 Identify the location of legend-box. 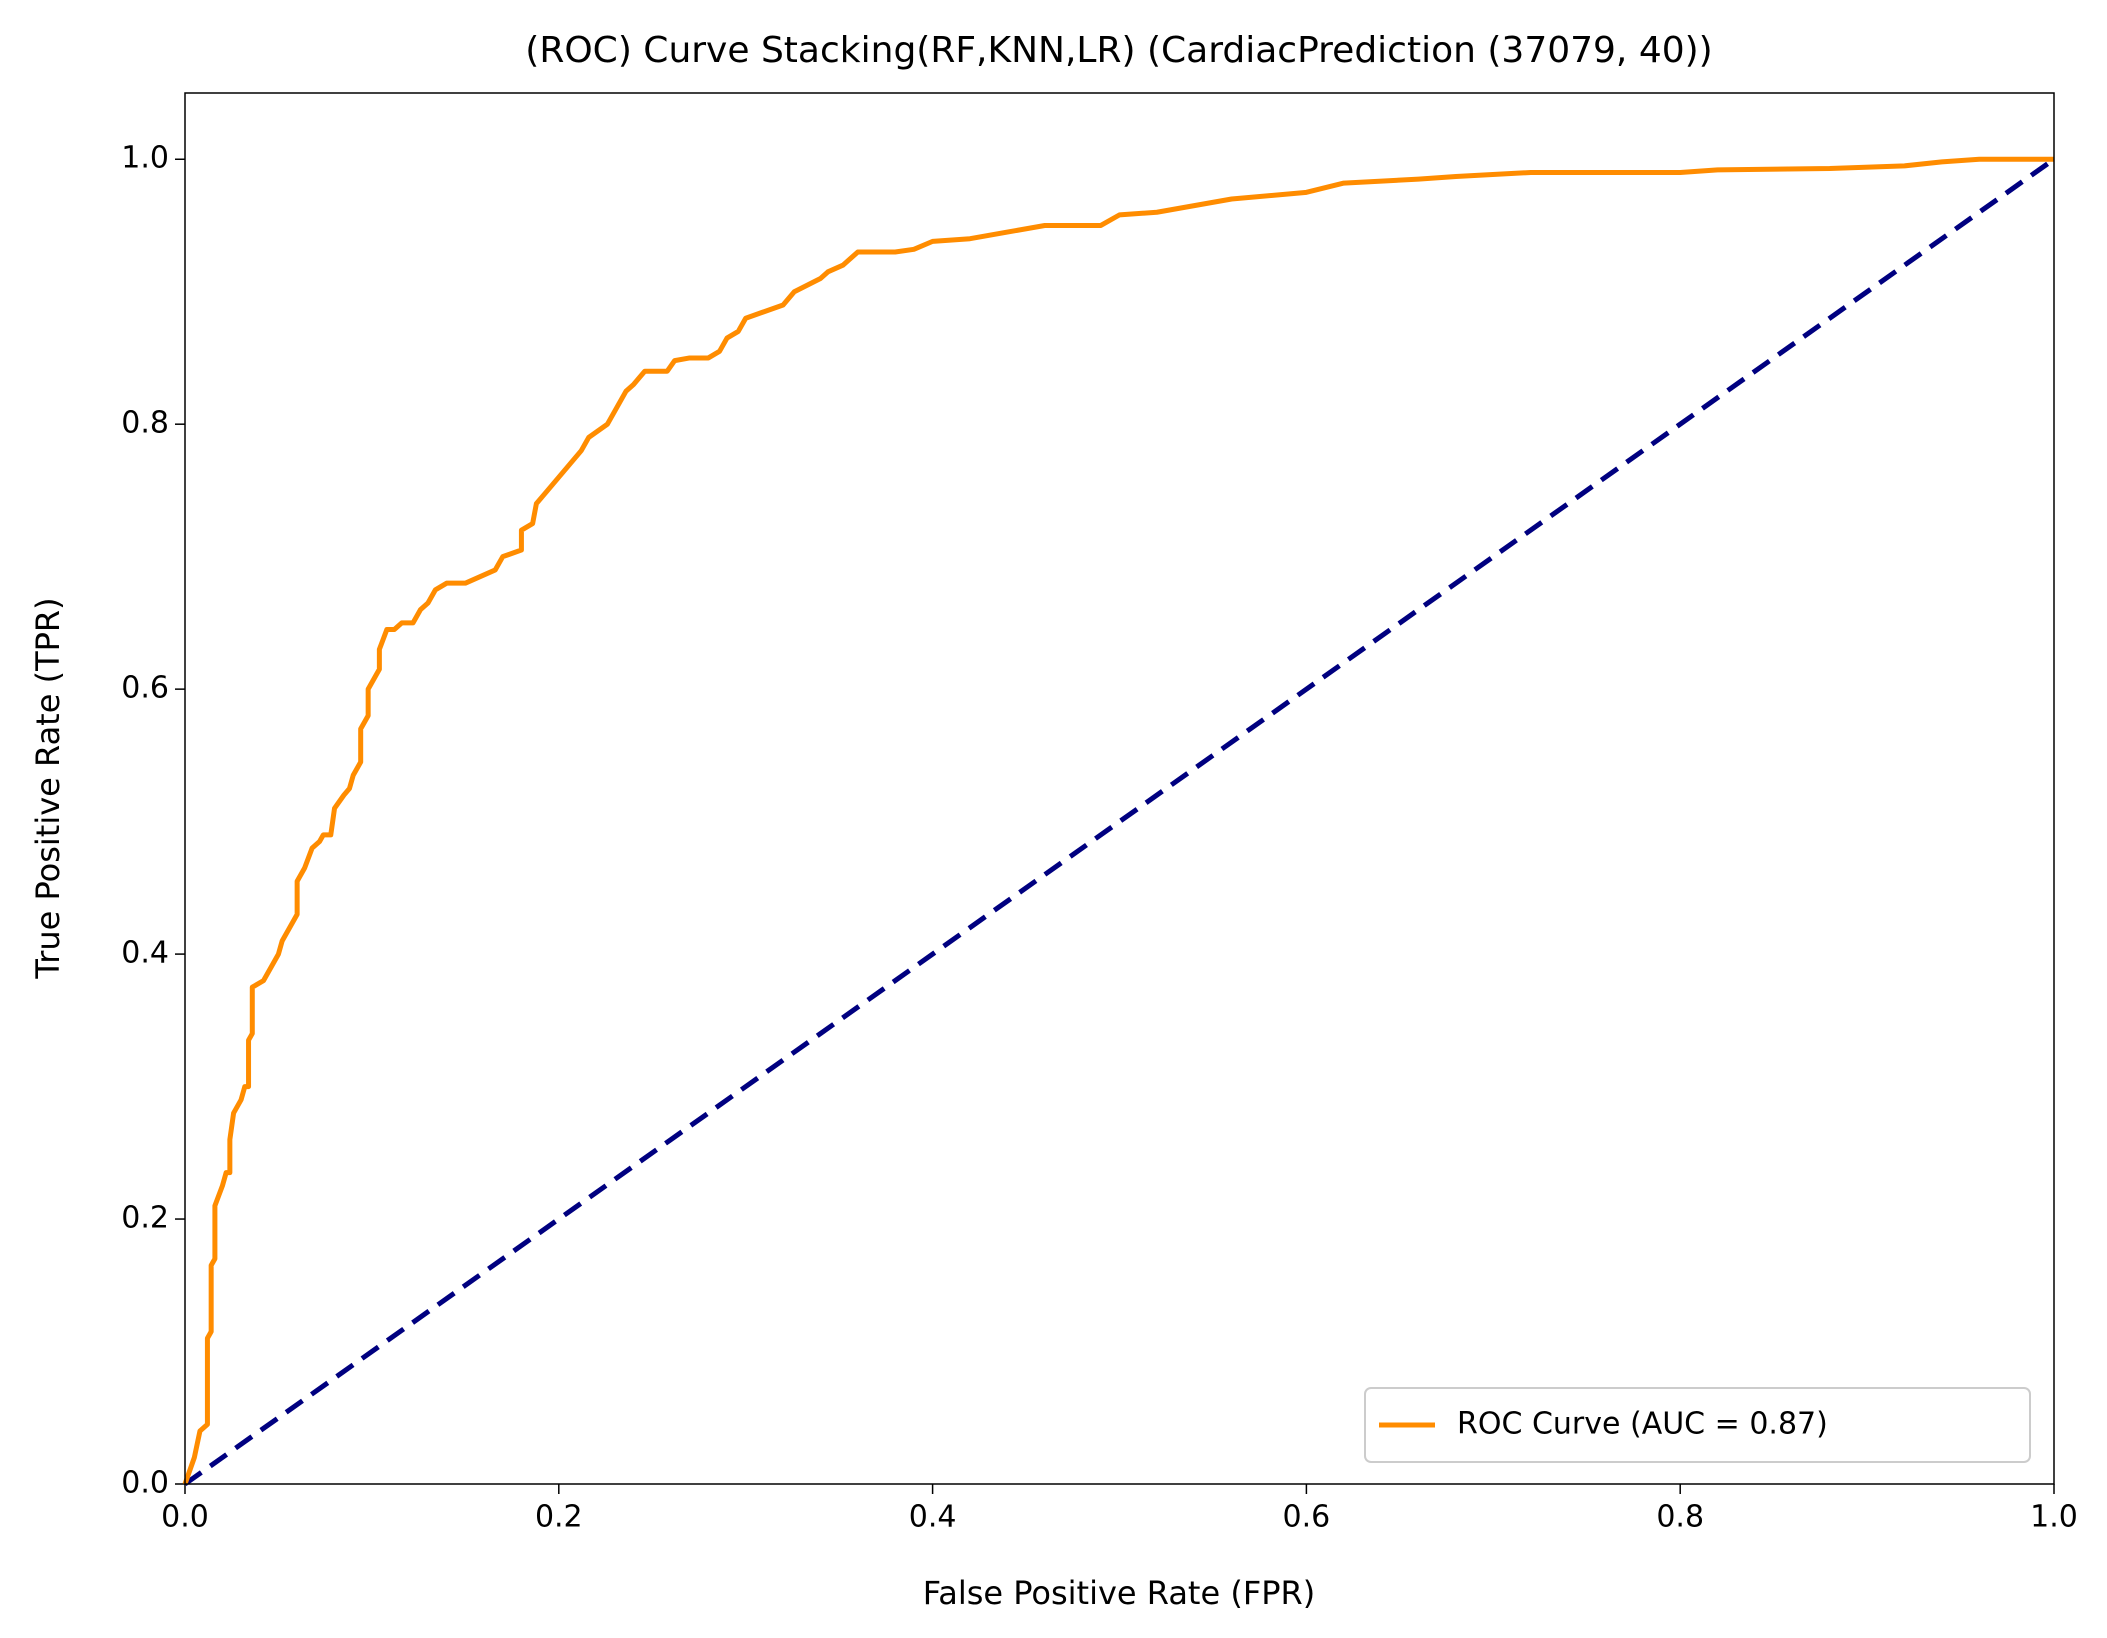
(1697, 1425).